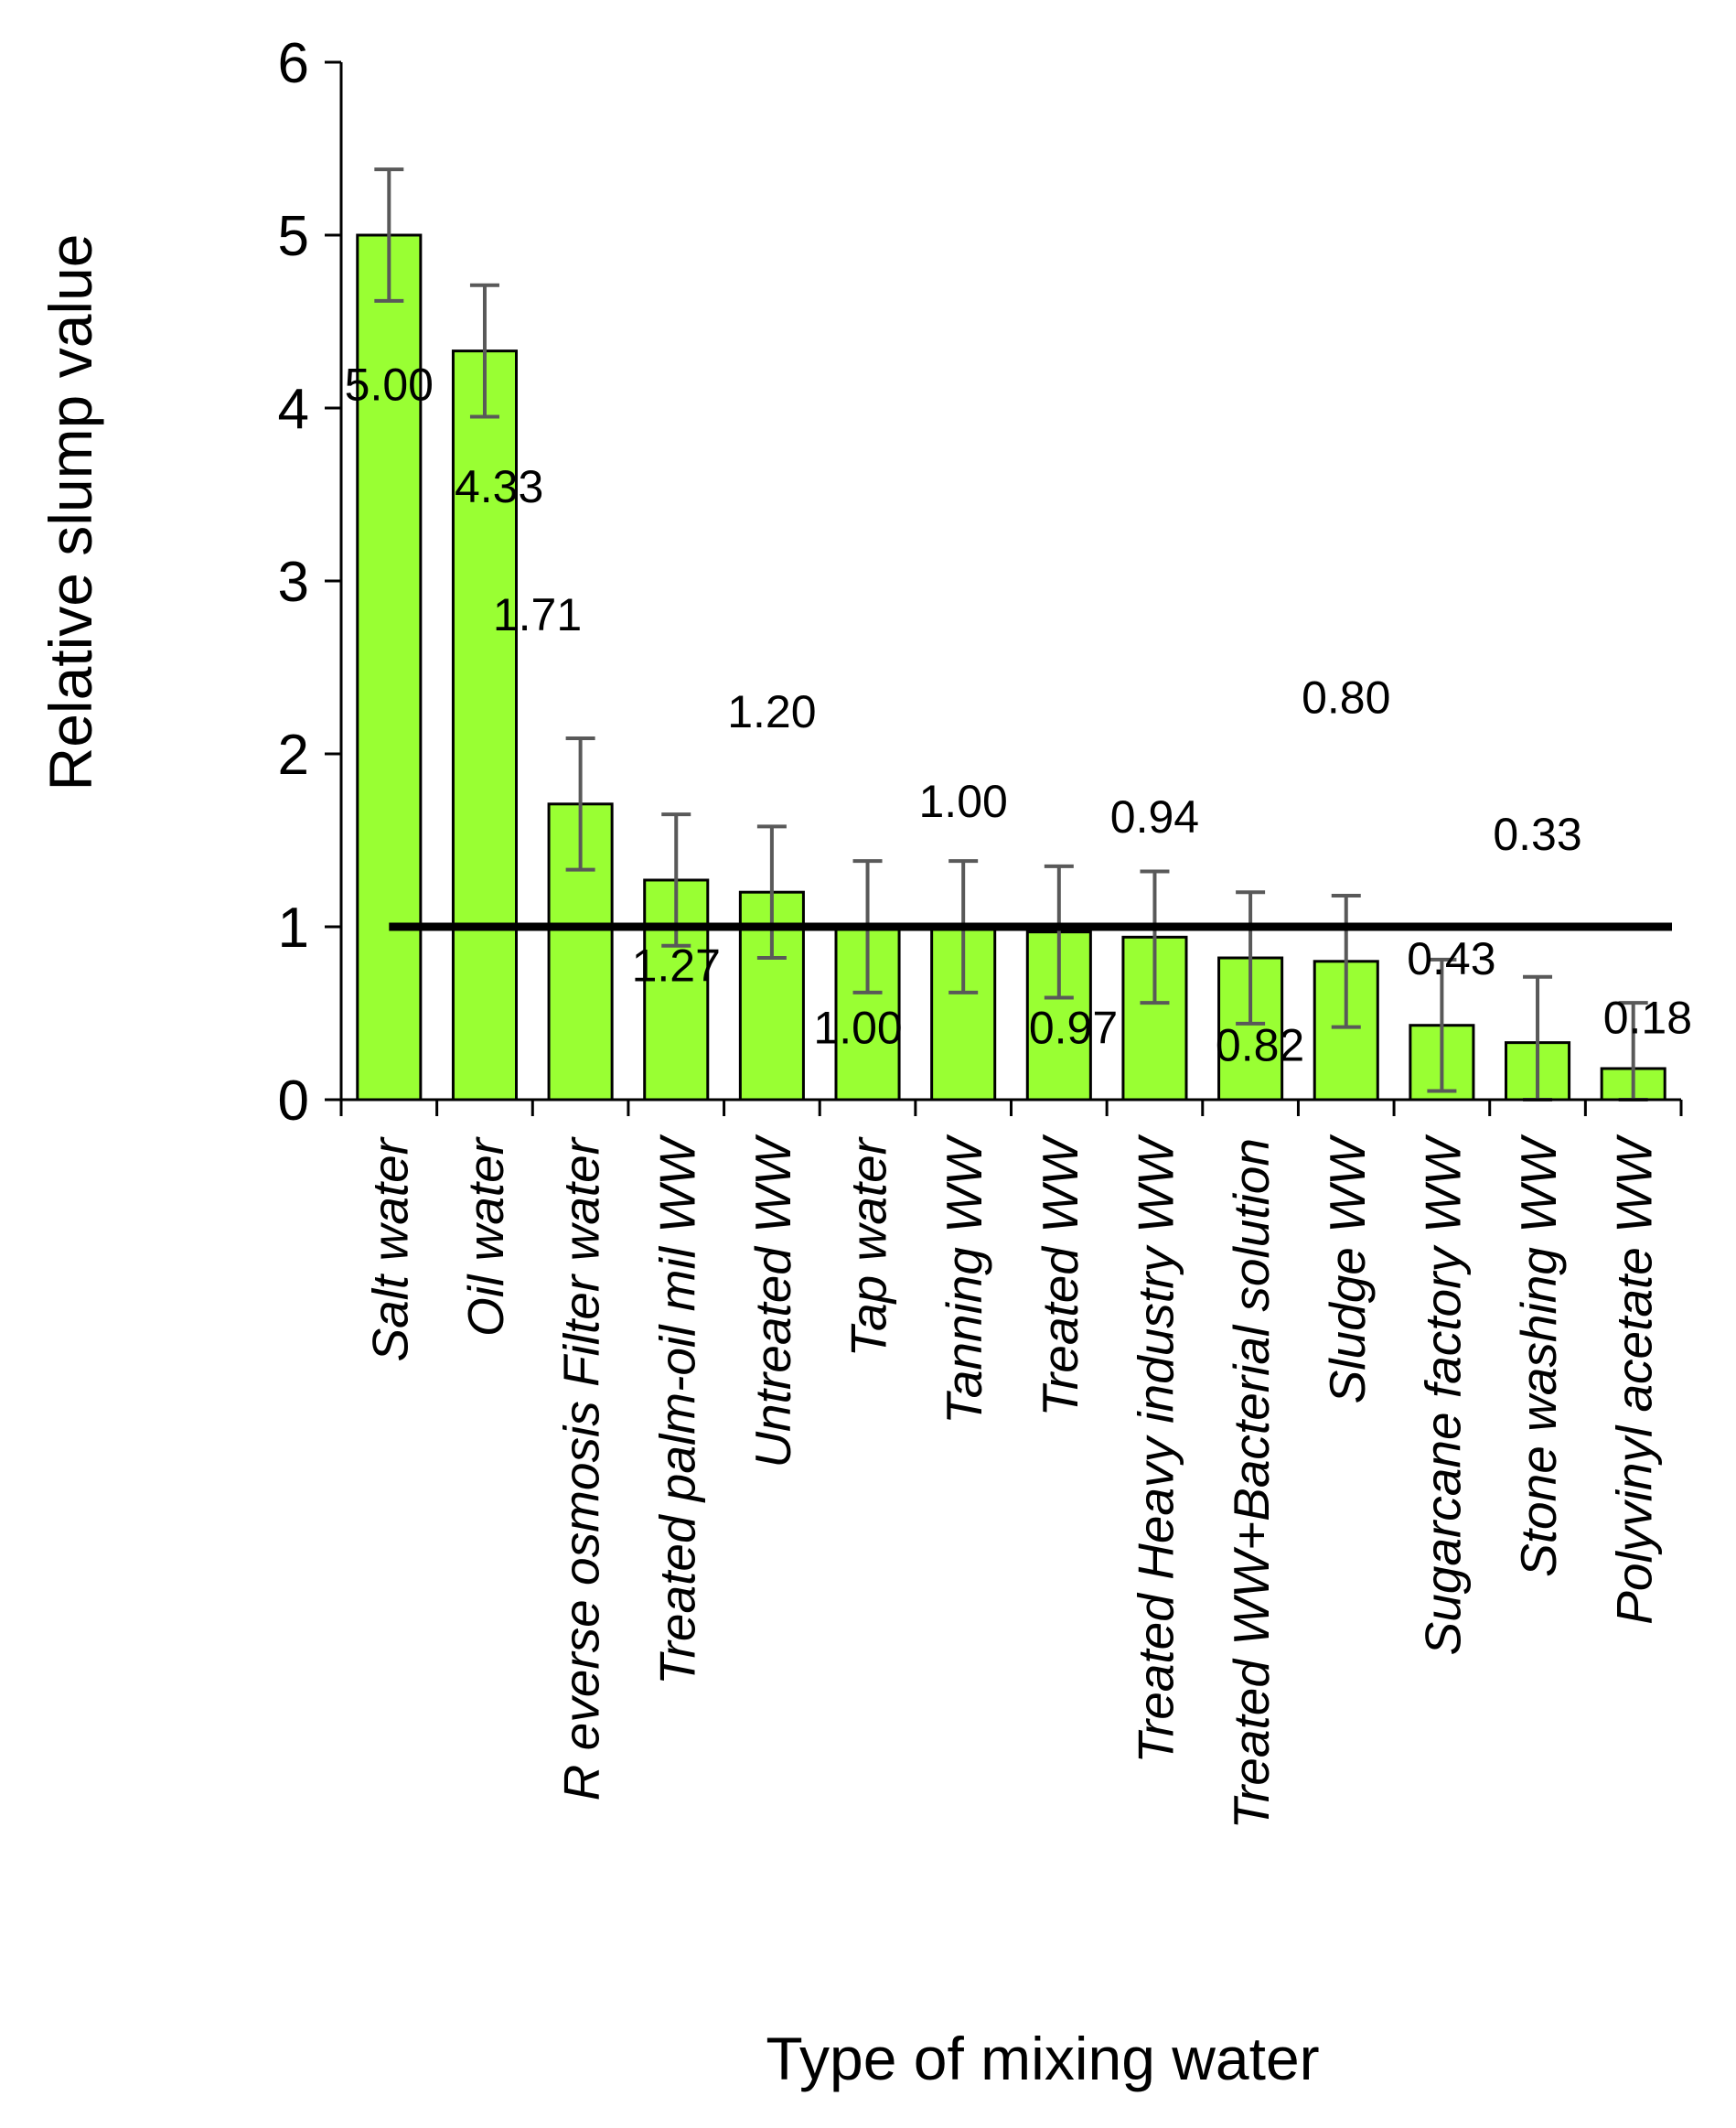 The height and width of the screenshot is (2128, 1736). I want to click on y-tick-label: 0, so click(294, 1101).